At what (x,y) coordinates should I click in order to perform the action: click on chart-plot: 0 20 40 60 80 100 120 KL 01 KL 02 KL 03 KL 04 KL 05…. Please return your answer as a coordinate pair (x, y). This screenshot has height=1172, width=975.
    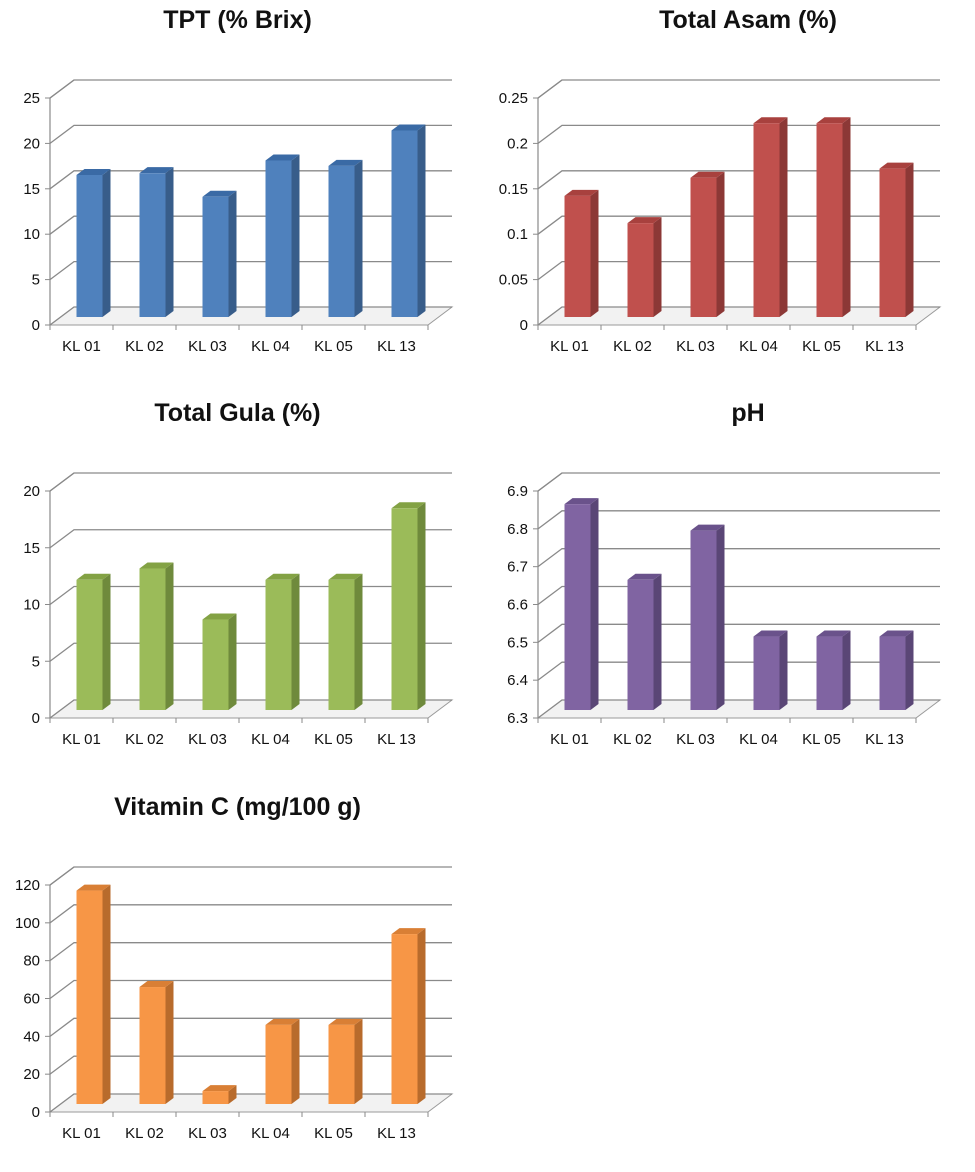
    Looking at the image, I should click on (234, 1004).